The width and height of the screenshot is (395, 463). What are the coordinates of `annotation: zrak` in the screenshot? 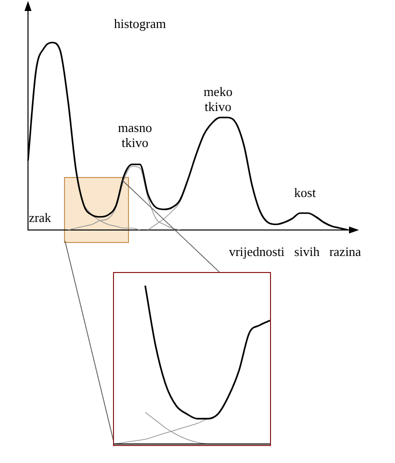 It's located at (40, 217).